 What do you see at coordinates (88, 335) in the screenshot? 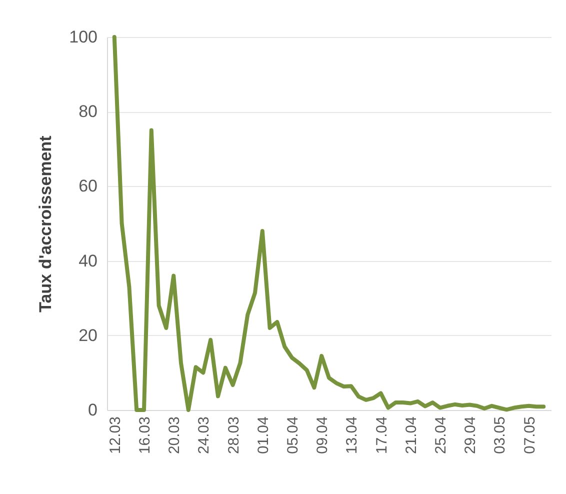
I see `y-tick-label: 20` at bounding box center [88, 335].